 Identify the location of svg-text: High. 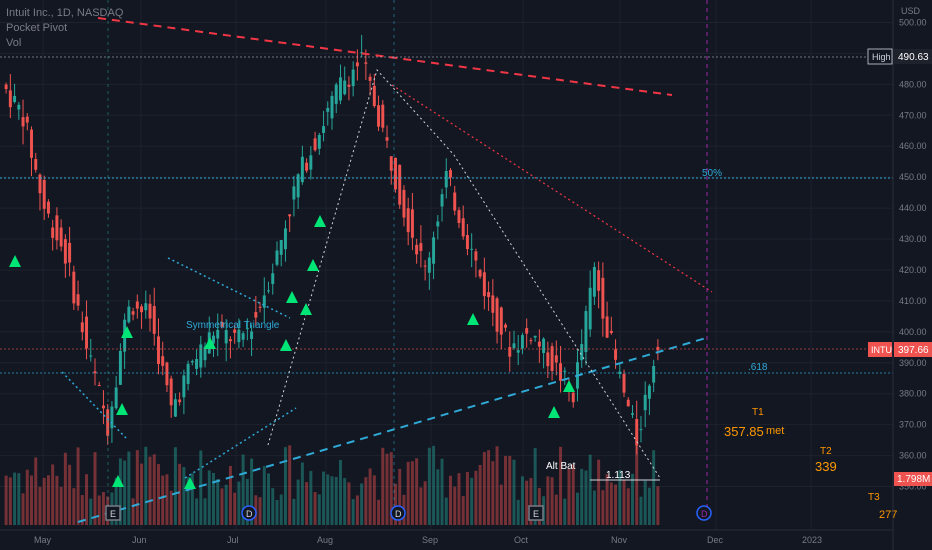
(881, 57).